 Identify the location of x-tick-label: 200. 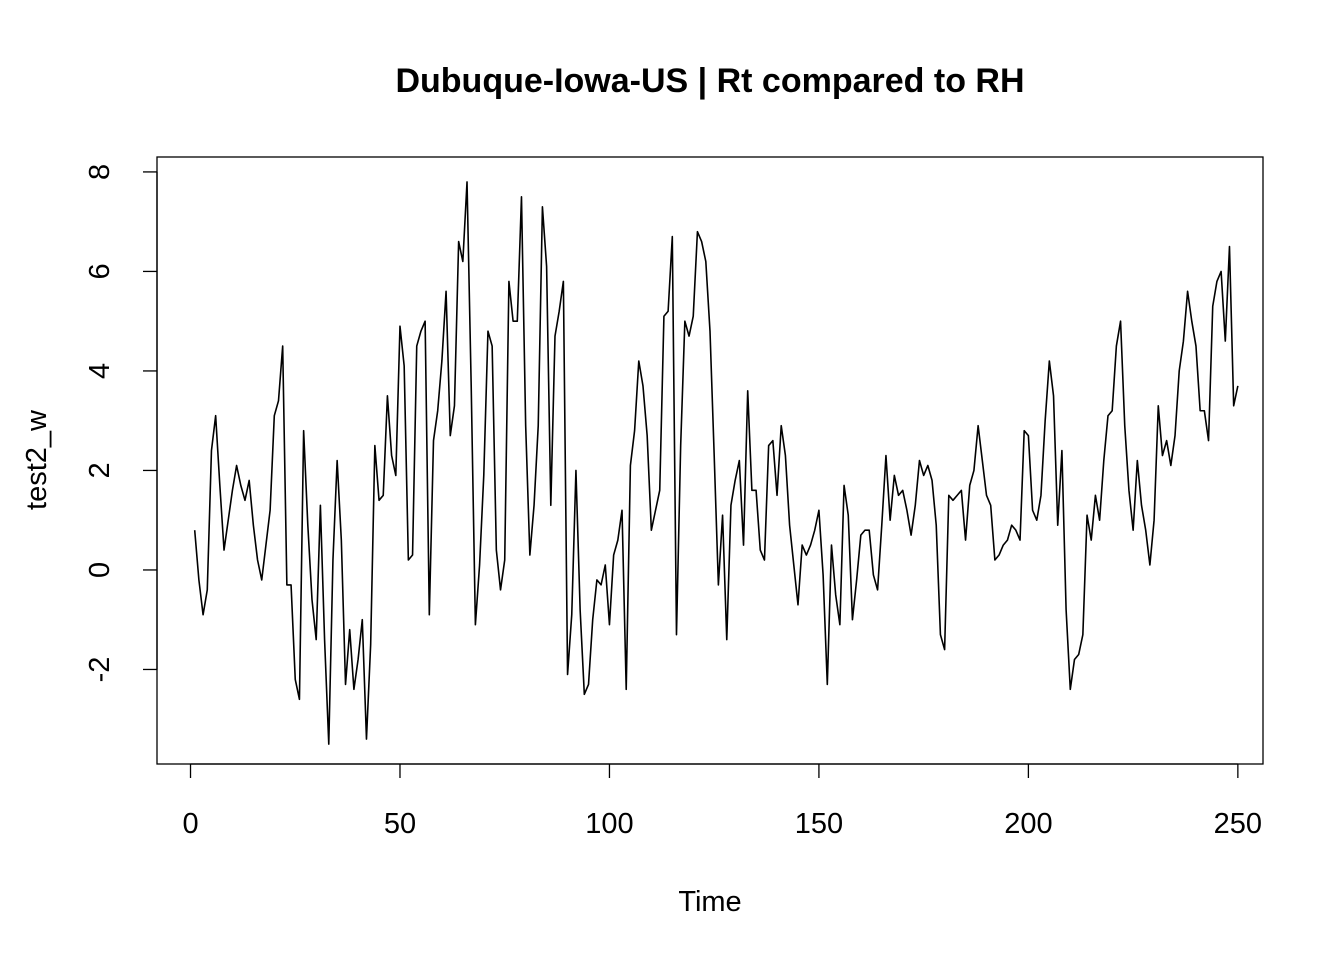
(1028, 824).